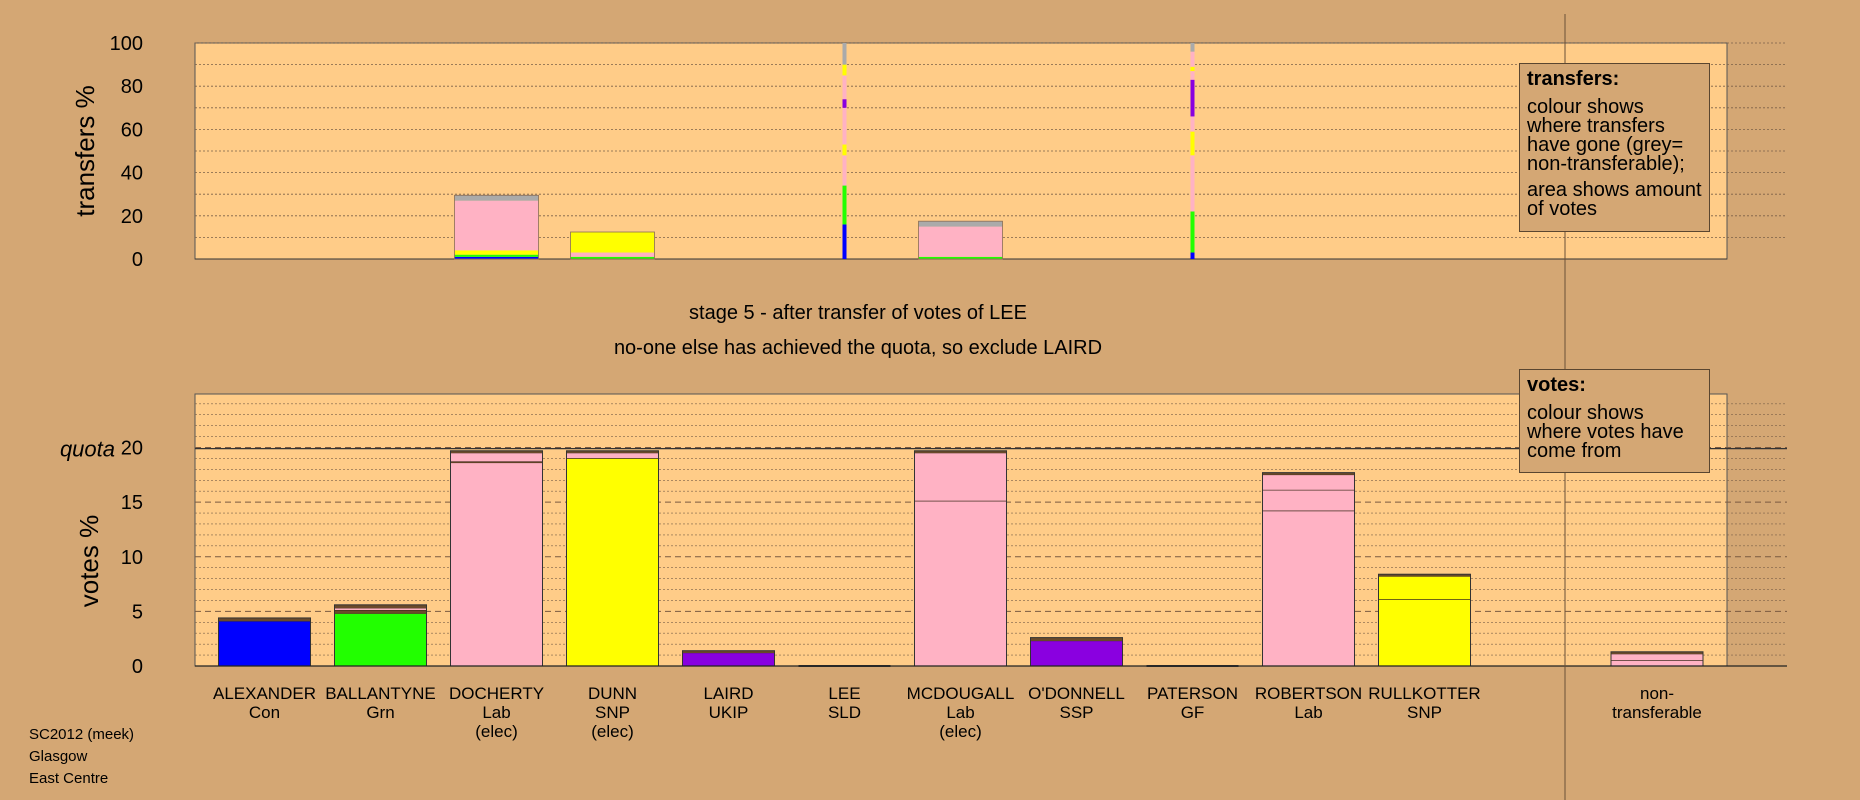 This screenshot has width=1860, height=800. Describe the element at coordinates (87, 449) in the screenshot. I see `quota-label: quota` at that location.